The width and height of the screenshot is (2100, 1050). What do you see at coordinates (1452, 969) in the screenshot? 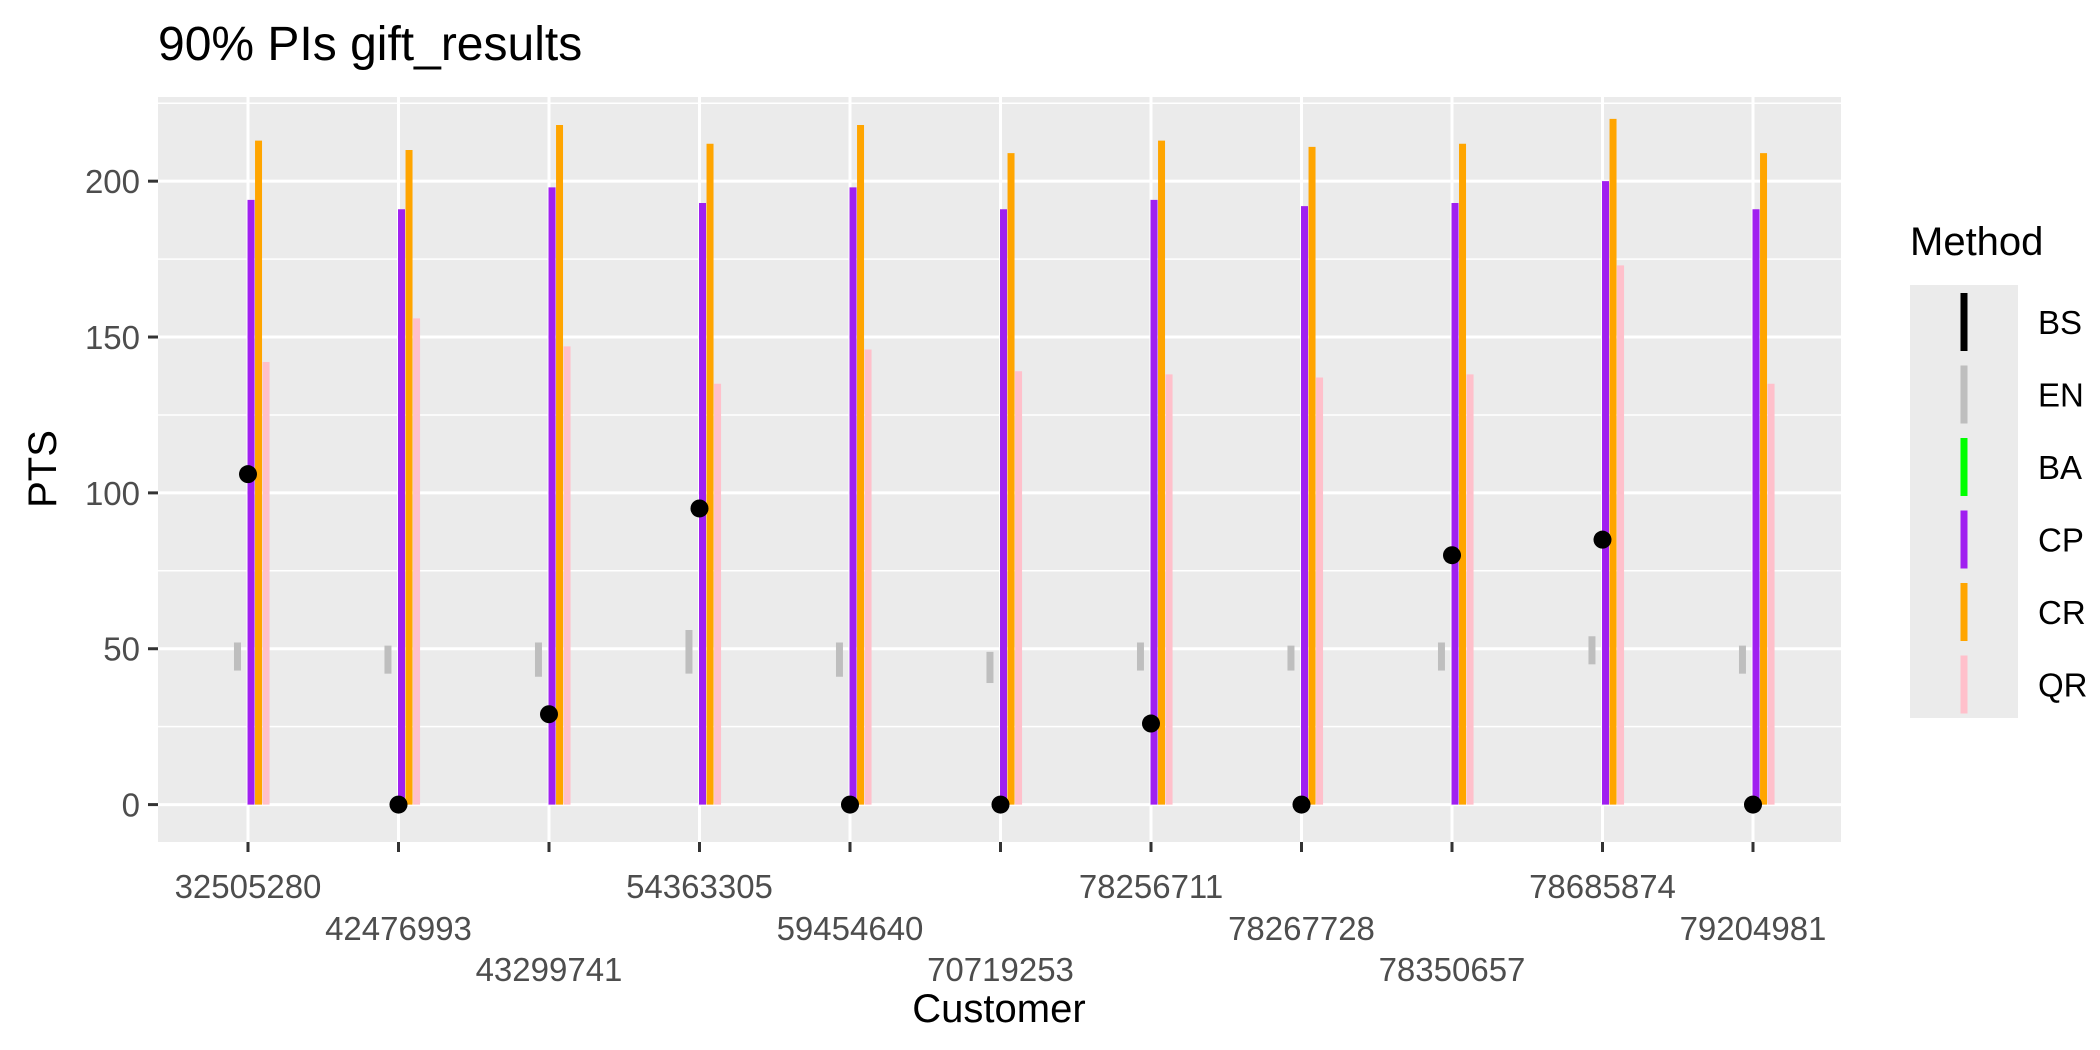
I see `x-tick-label: 78350657` at bounding box center [1452, 969].